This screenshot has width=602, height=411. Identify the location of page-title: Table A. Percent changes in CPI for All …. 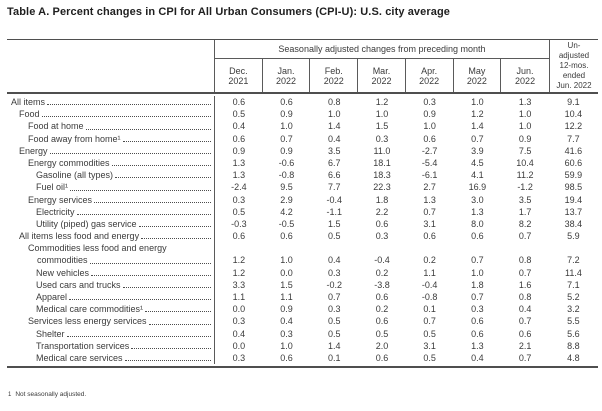
(229, 12).